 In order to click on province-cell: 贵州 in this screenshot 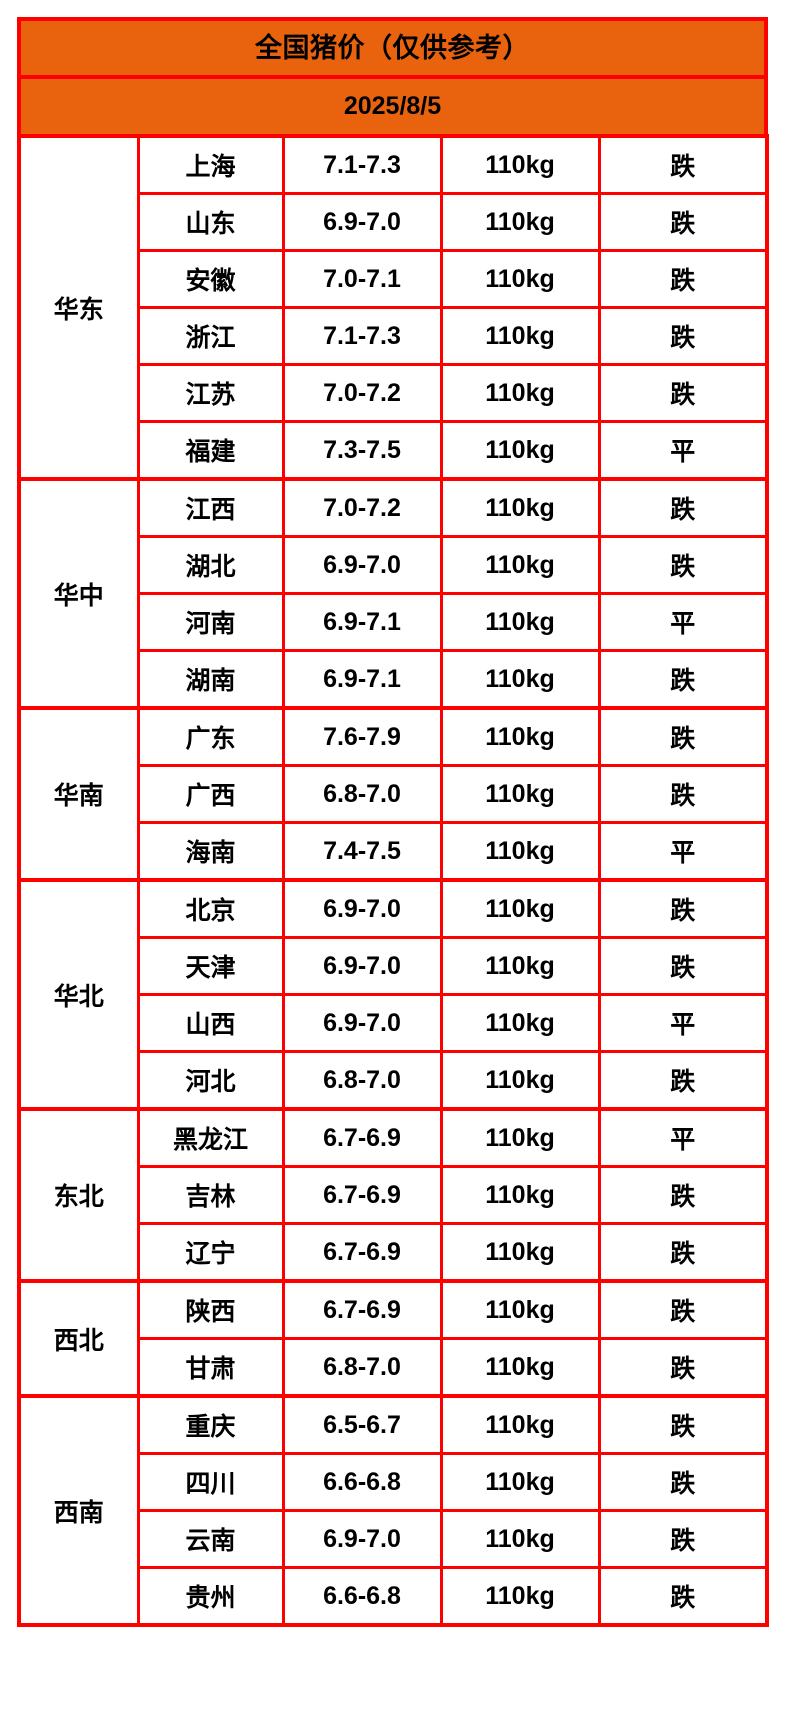, I will do `click(210, 1596)`.